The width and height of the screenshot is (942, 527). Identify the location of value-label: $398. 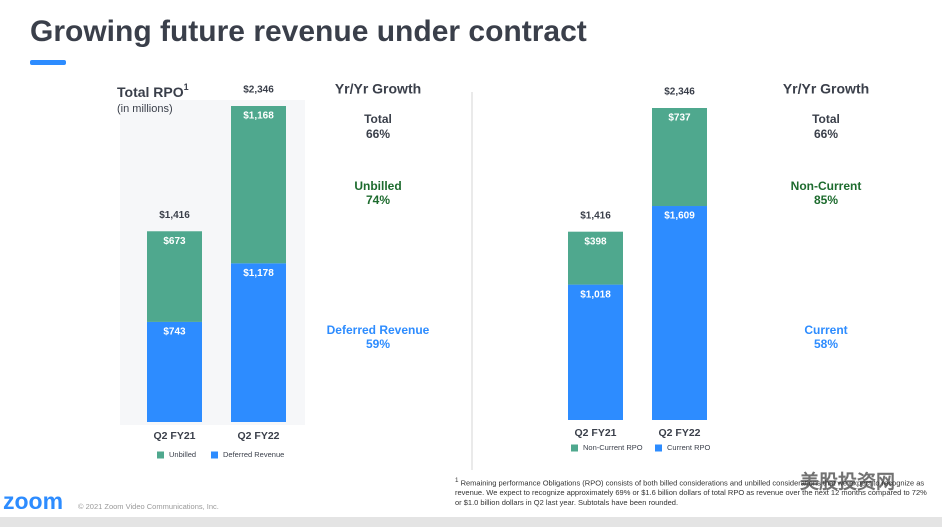
(595, 241).